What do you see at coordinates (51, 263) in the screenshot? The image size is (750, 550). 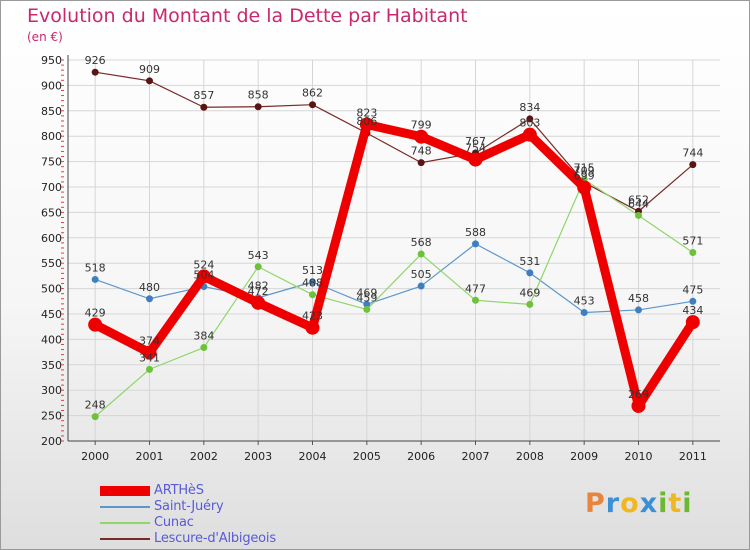 I see `y-tick-label: 550` at bounding box center [51, 263].